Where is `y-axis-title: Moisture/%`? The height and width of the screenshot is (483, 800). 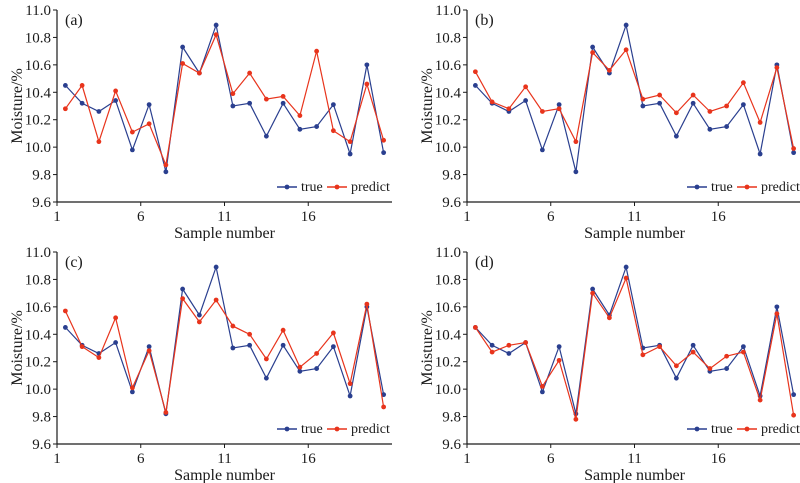 y-axis-title: Moisture/% is located at coordinates (427, 348).